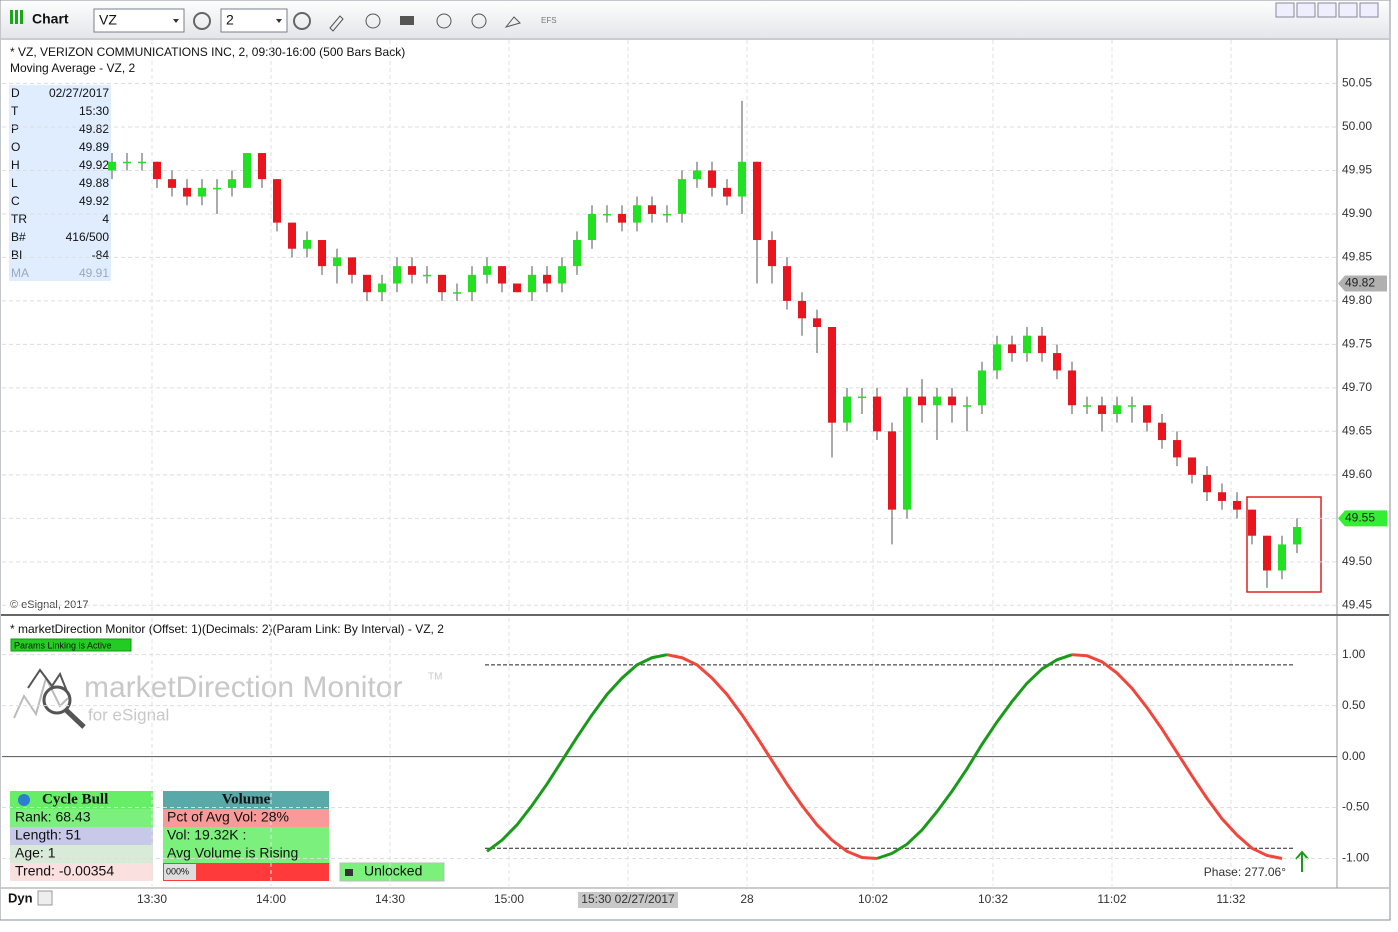 This screenshot has height=932, width=1398. Describe the element at coordinates (1356, 858) in the screenshot. I see `y-tick-label: -1.00` at that location.